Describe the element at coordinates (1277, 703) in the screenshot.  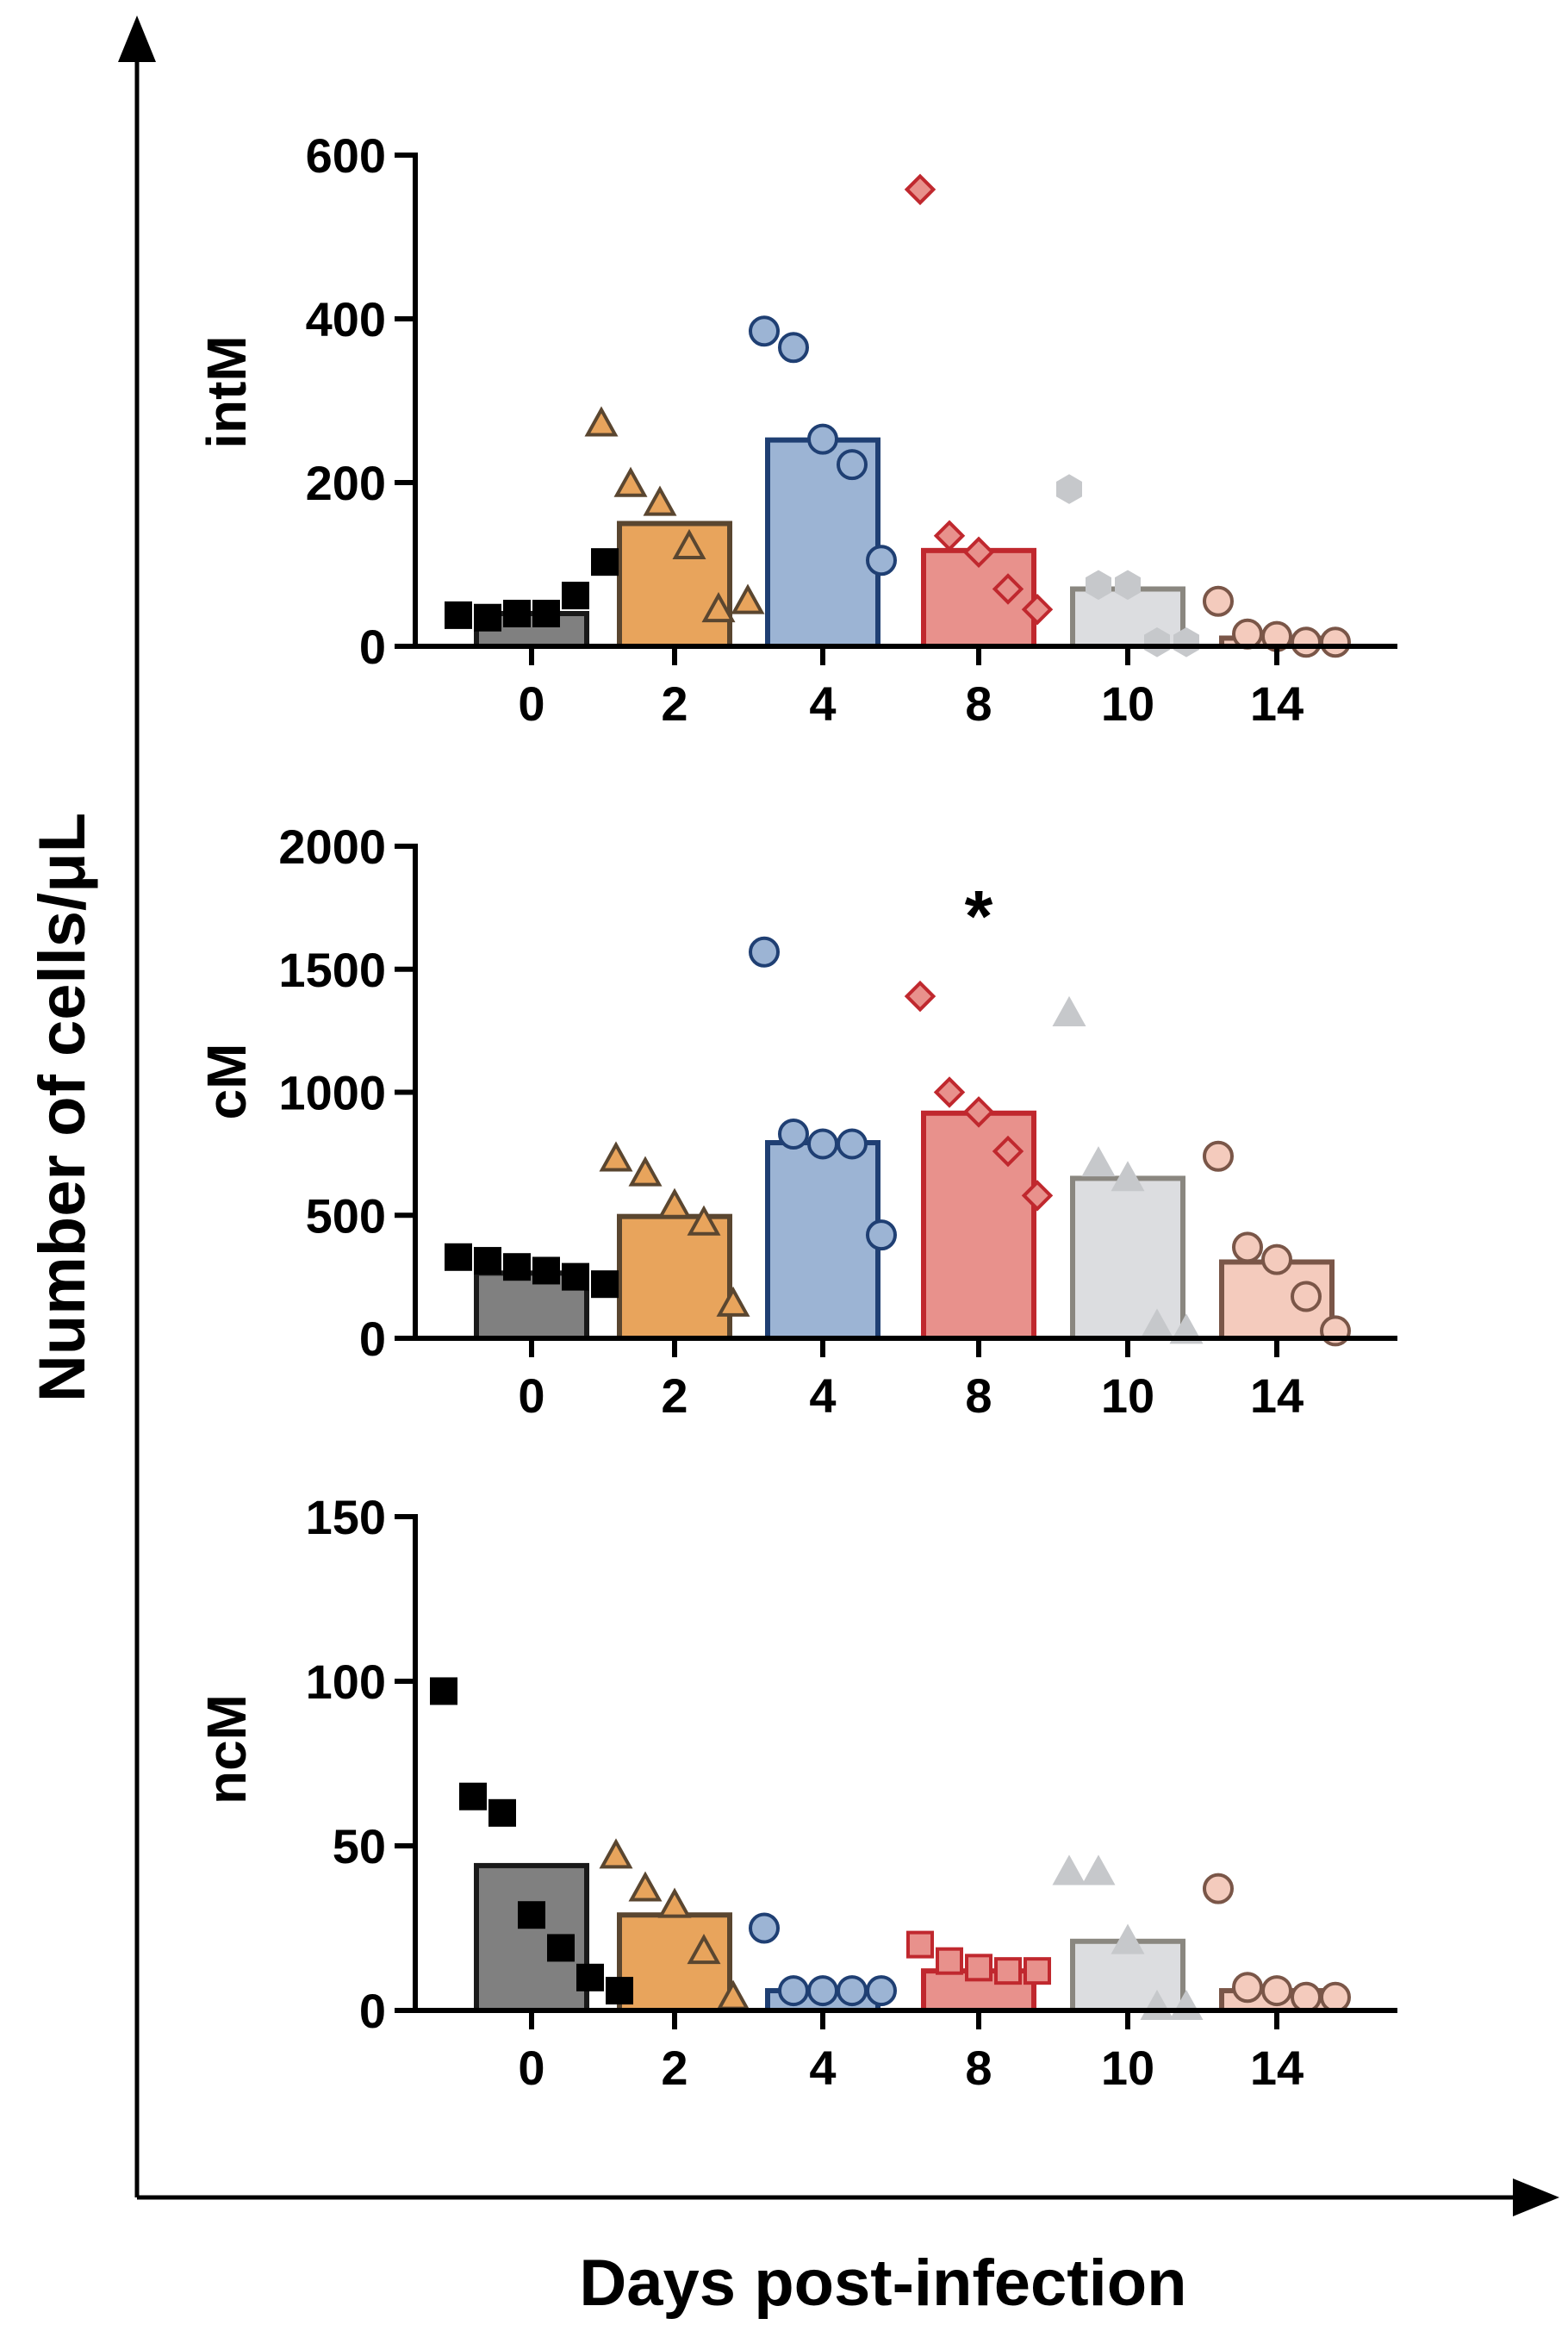
I see `xtick-label-intM-14: 14` at that location.